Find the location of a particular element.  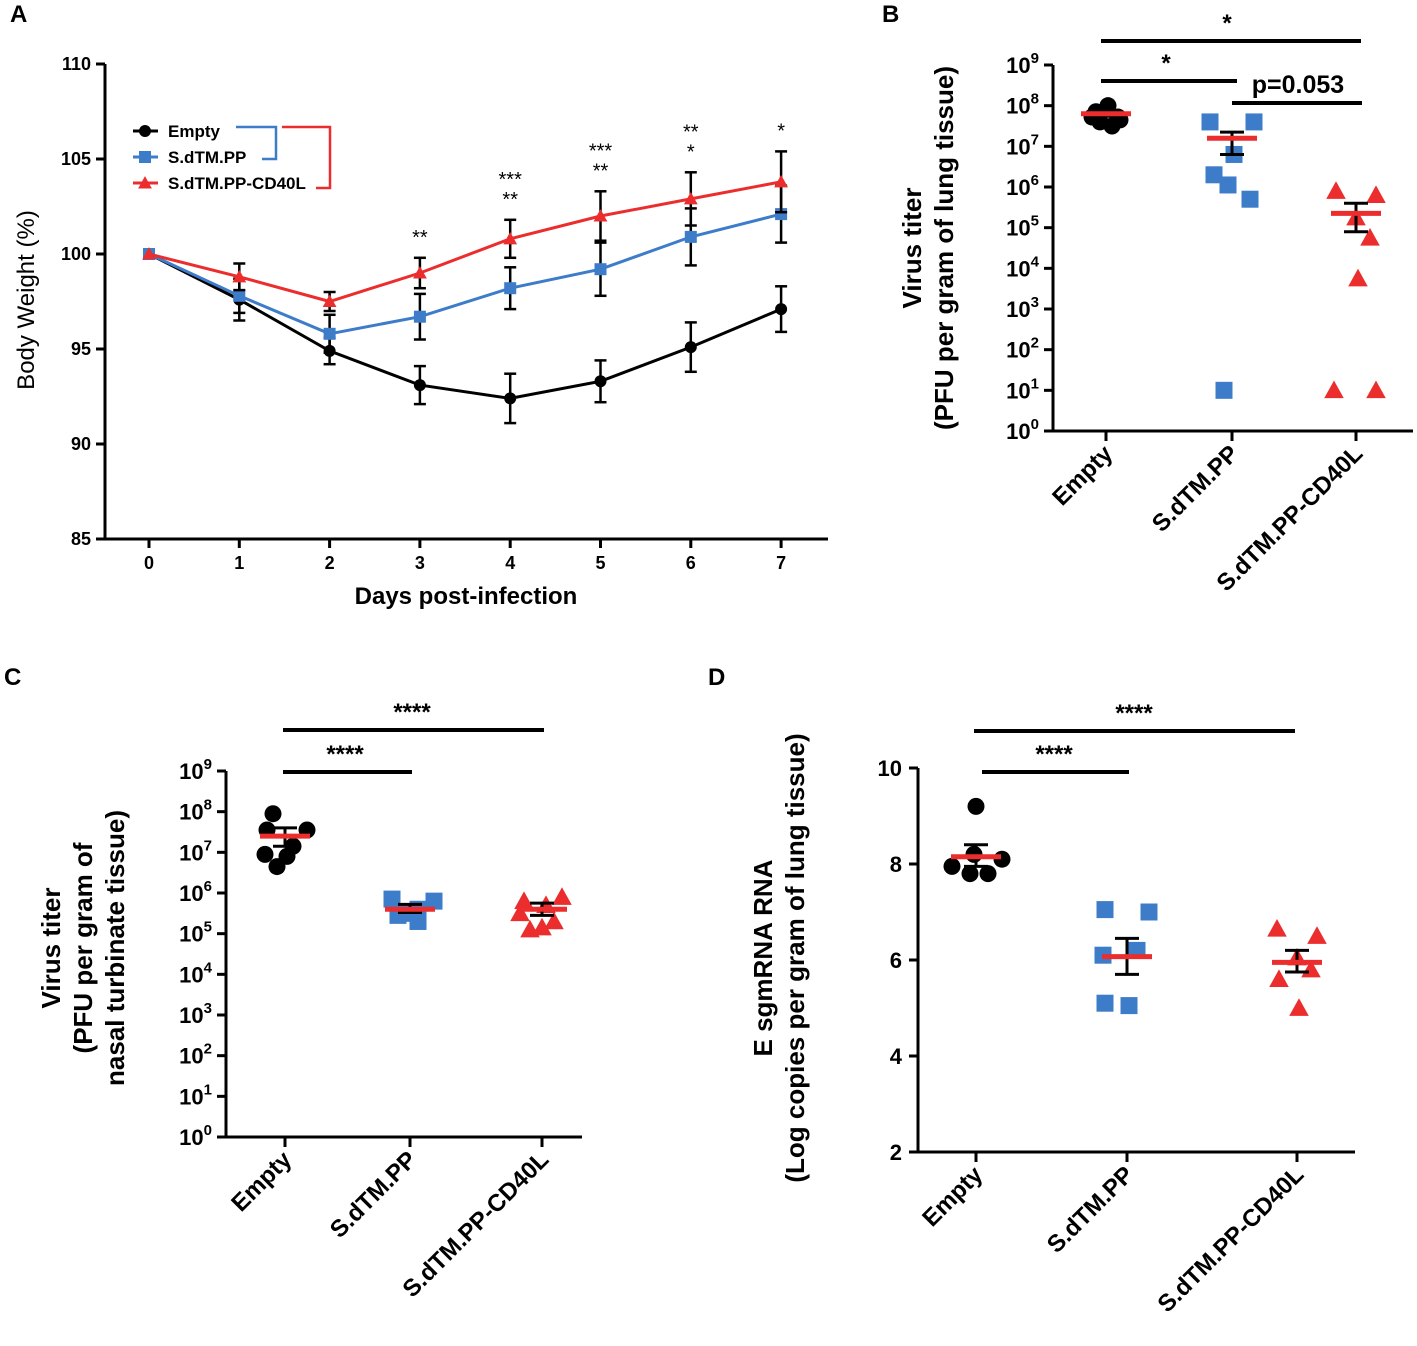

x-tick-label: 7 is located at coordinates (781, 563).